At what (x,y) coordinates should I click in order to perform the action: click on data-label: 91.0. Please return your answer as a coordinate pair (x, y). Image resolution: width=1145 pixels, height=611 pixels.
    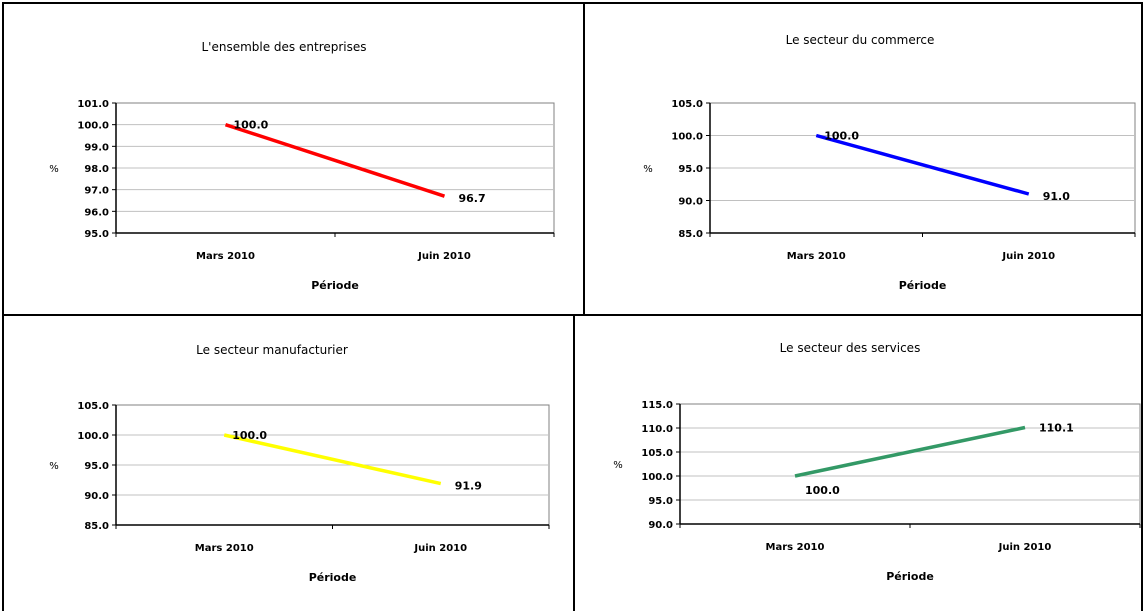
    Looking at the image, I should click on (1056, 196).